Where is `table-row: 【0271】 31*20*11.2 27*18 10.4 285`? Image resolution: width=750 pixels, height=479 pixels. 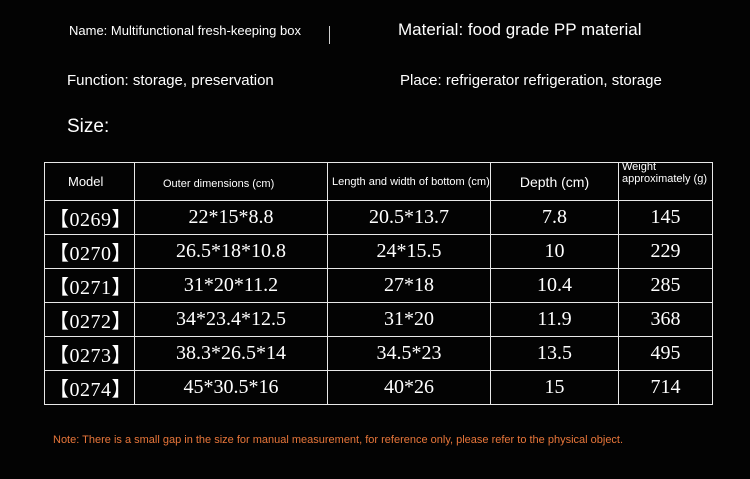
table-row: 【0271】 31*20*11.2 27*18 10.4 285 is located at coordinates (378, 285).